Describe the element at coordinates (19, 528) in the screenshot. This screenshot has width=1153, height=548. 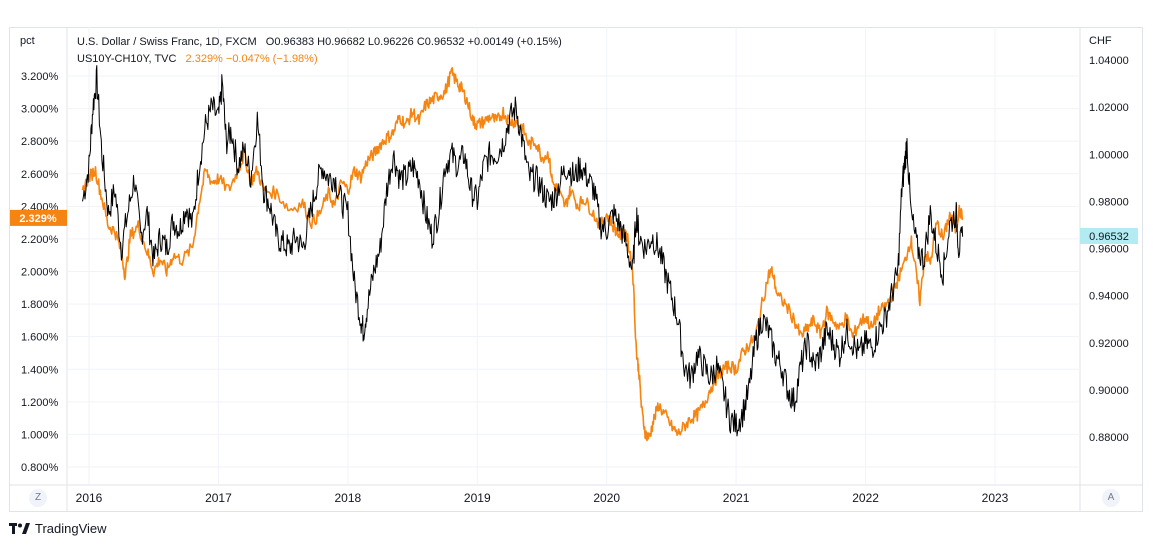
I see `tradingview-logo-icon` at that location.